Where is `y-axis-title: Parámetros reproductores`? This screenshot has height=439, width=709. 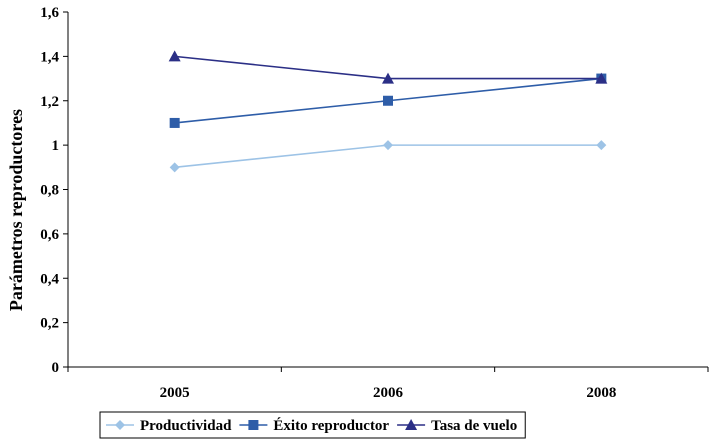
y-axis-title: Parámetros reproductores is located at coordinates (16, 210).